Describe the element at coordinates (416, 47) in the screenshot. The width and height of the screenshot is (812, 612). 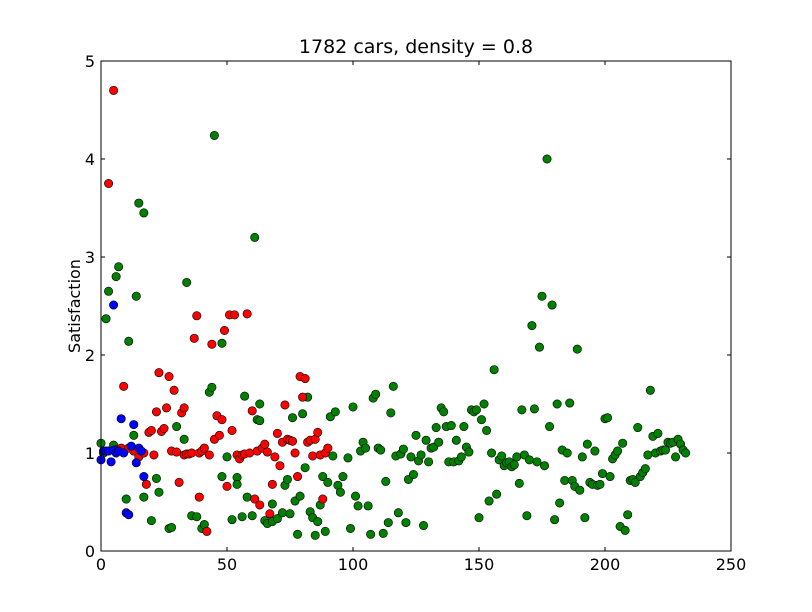
I see `chart-title: 1782 cars, density = 0.8` at that location.